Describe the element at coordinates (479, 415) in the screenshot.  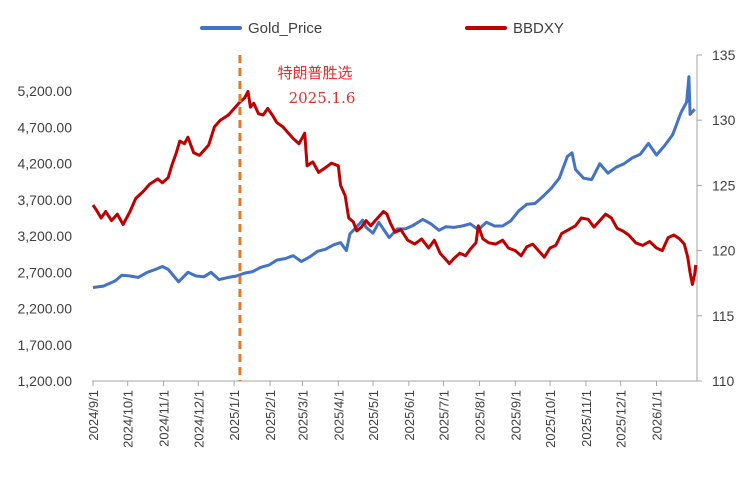
I see `x-tick-label: 2025/8/1` at that location.